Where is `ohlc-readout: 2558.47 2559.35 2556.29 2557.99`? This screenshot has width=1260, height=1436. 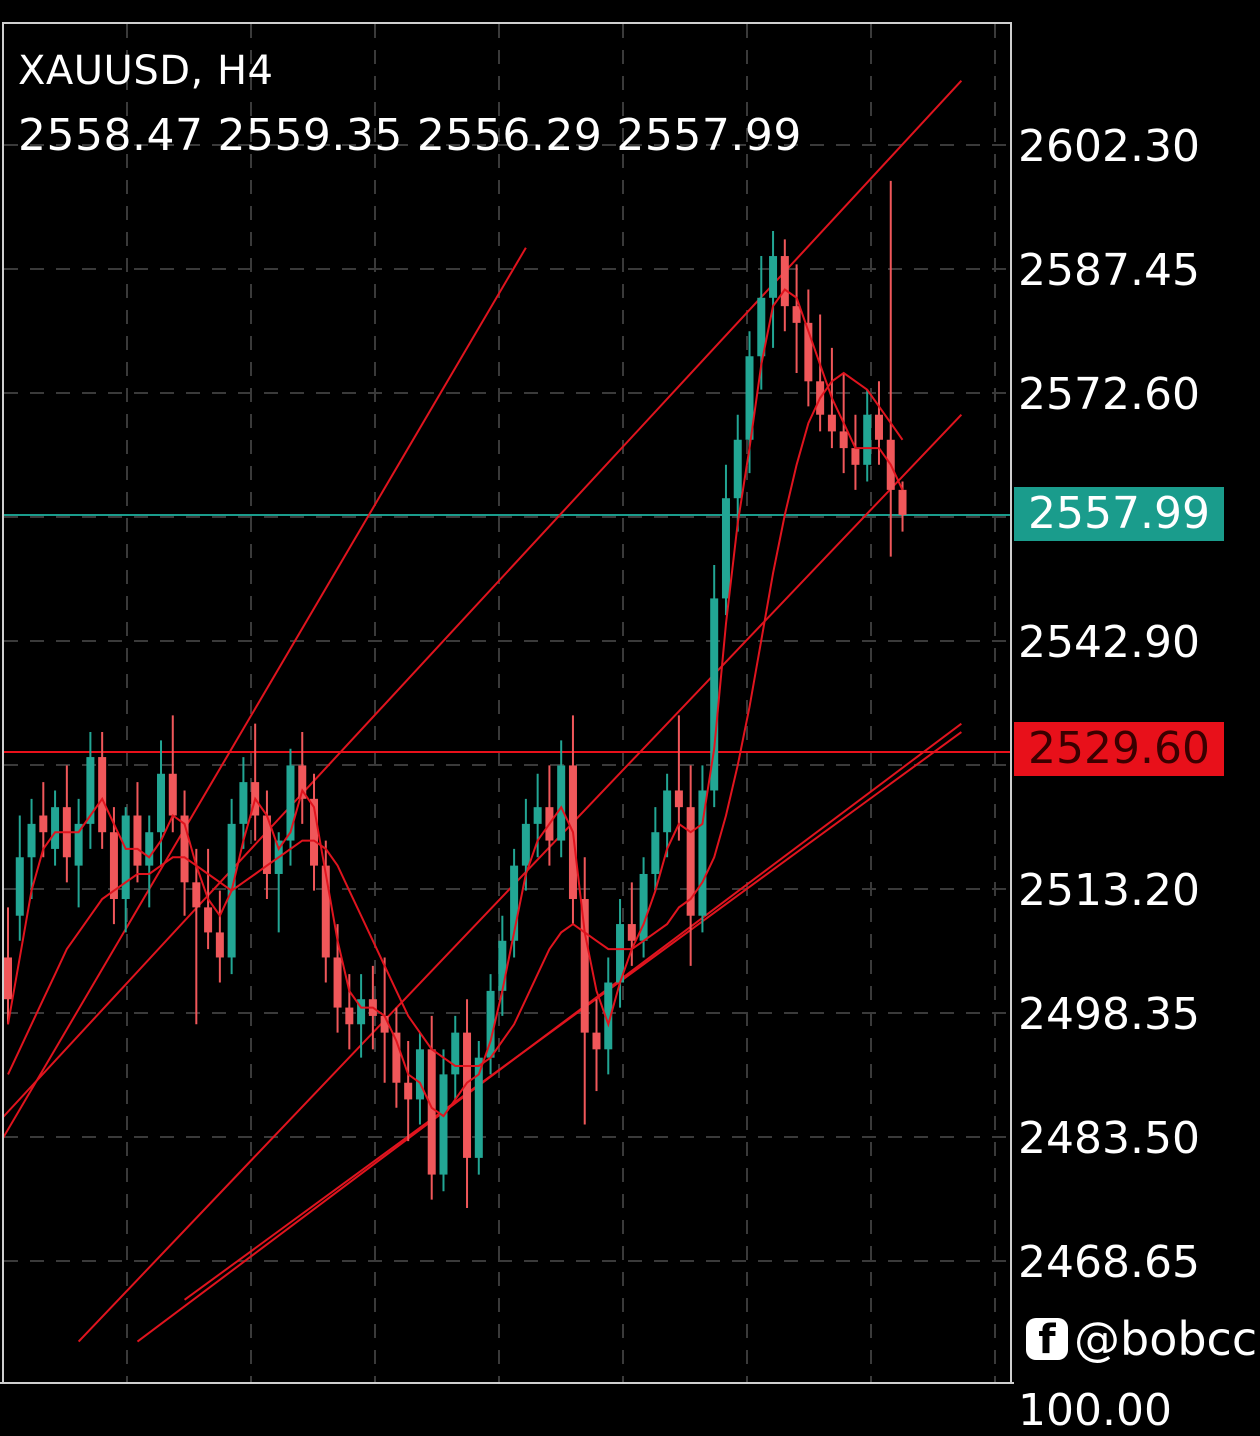 ohlc-readout: 2558.47 2559.35 2556.29 2557.99 is located at coordinates (417, 135).